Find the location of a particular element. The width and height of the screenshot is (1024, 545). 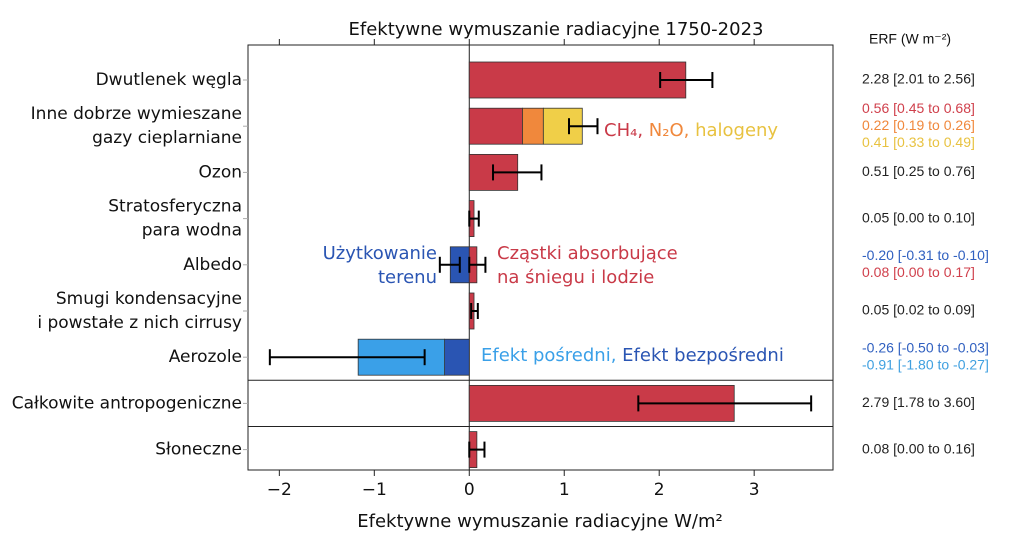

annotation-part: CH₄, is located at coordinates (626, 130).